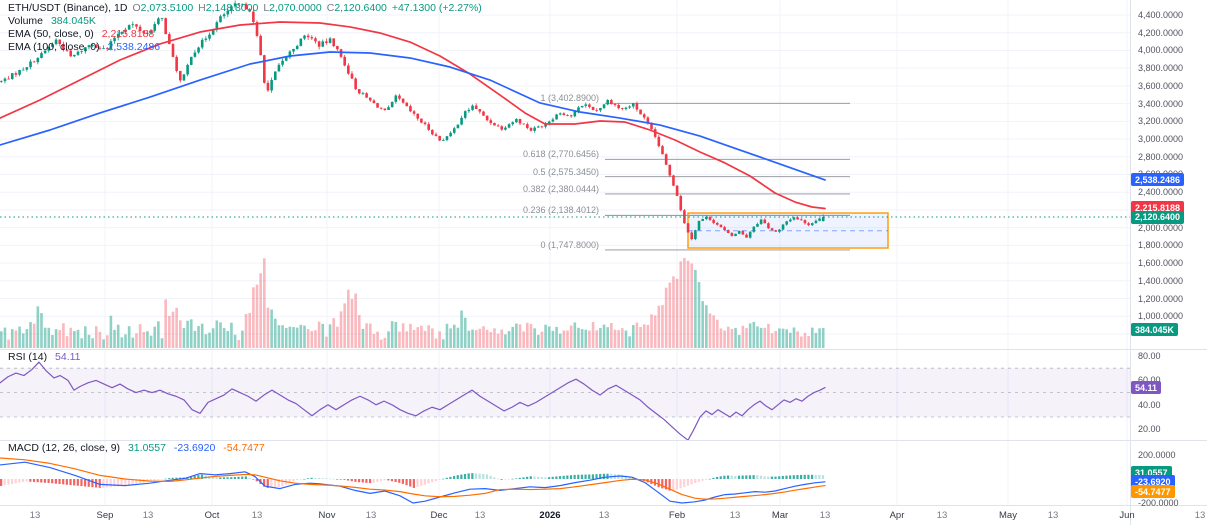  I want to click on time-axis-label: Jun, so click(1127, 515).